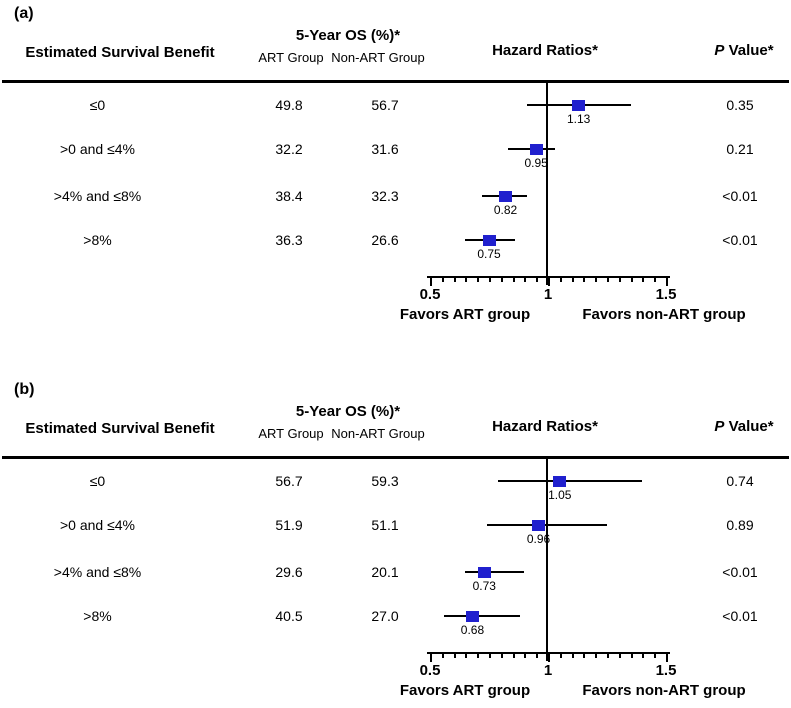 This screenshot has height=708, width=791. What do you see at coordinates (385, 525) in the screenshot?
I see `non-art-os-cell: 51.1` at bounding box center [385, 525].